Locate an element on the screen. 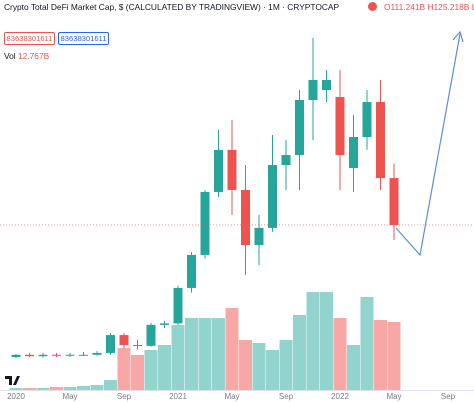 The height and width of the screenshot is (403, 474). vol-label: Vol is located at coordinates (10, 56).